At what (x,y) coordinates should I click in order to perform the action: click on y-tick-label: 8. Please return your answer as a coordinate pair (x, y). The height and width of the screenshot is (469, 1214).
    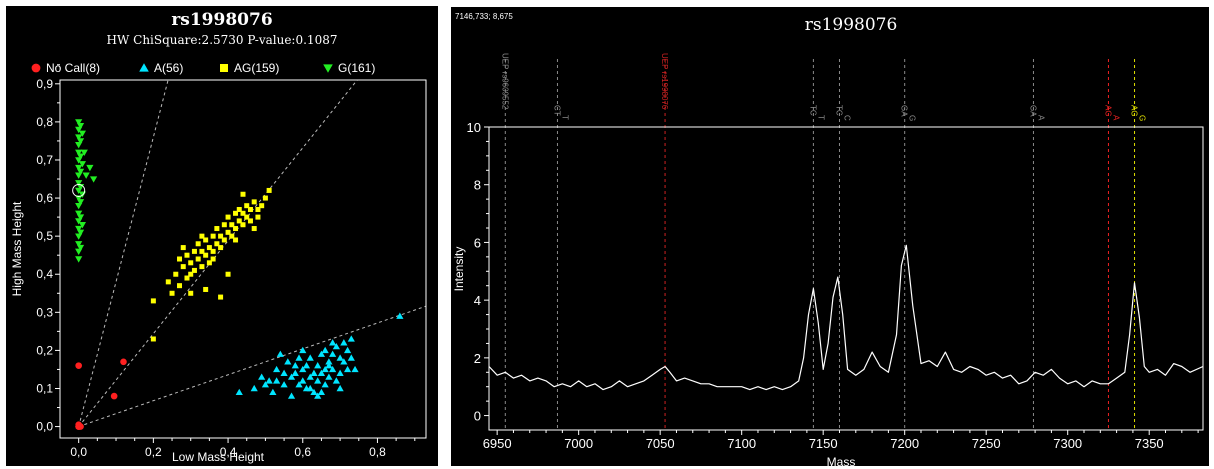
    Looking at the image, I should click on (477, 185).